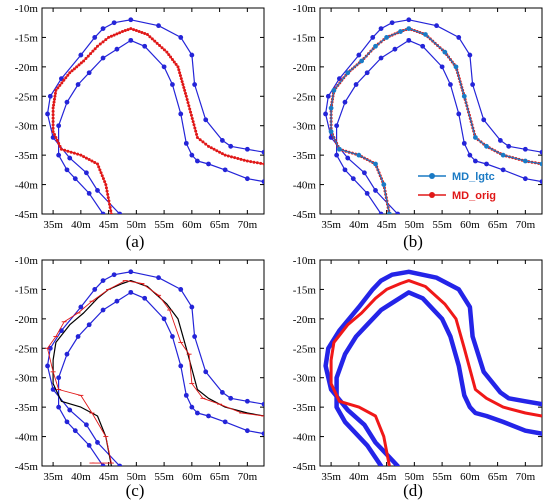 This screenshot has height=503, width=550. I want to click on legend-label: MD_lgtc, so click(473, 177).